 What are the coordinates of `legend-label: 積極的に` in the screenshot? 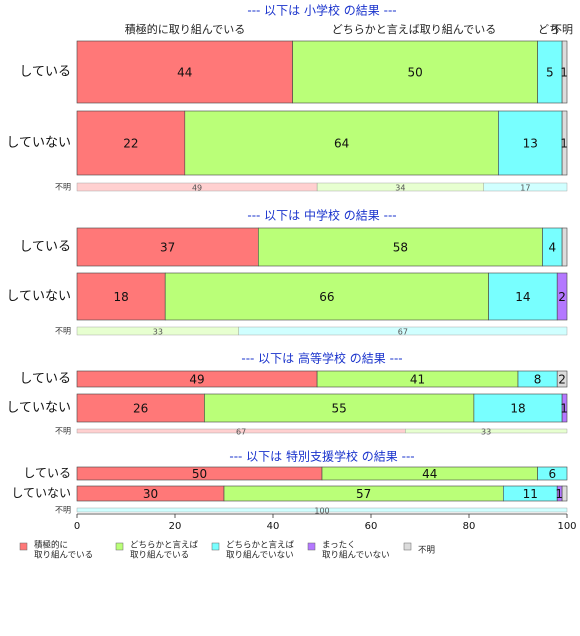 It's located at (51, 545).